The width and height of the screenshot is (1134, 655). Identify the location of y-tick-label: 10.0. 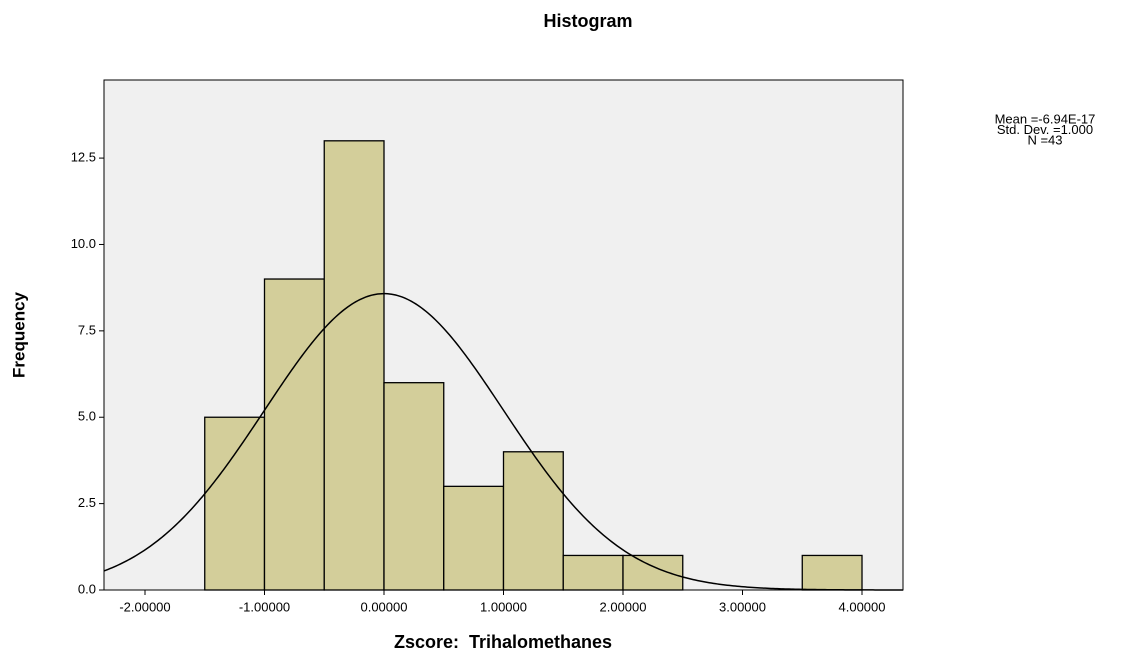
(83, 243).